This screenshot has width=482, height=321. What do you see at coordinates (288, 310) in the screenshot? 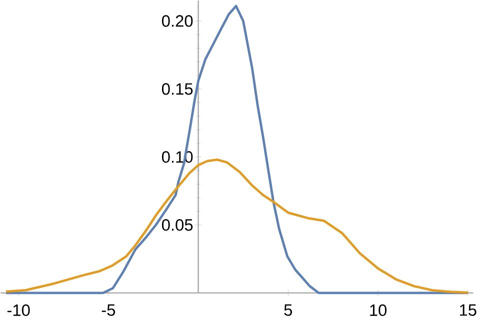
I see `x-tick-label: 5` at bounding box center [288, 310].